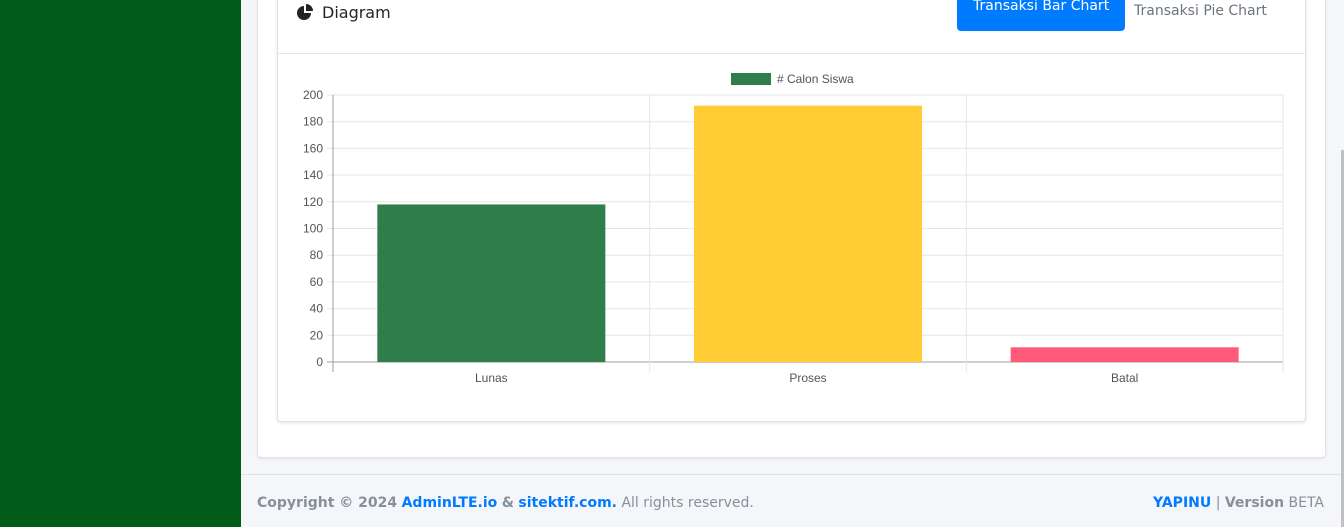 This screenshot has width=1344, height=527. I want to click on legend-swatch, so click(751, 79).